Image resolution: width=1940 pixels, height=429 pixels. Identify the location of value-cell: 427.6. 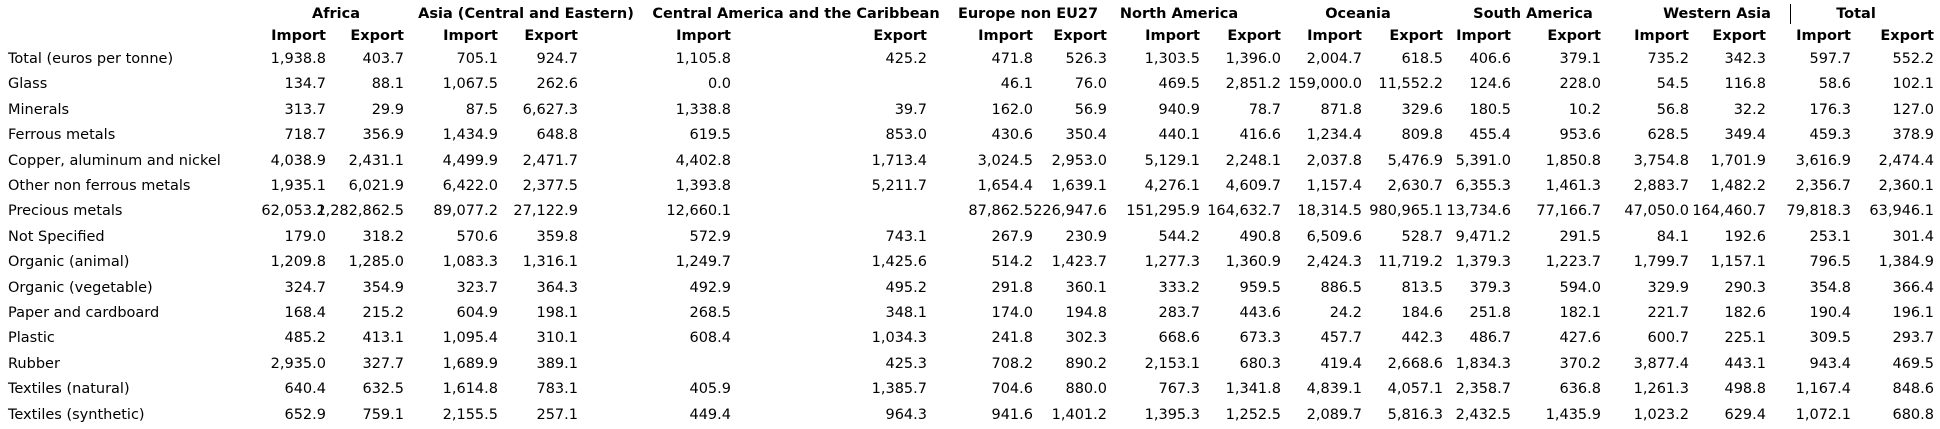
(1580, 338).